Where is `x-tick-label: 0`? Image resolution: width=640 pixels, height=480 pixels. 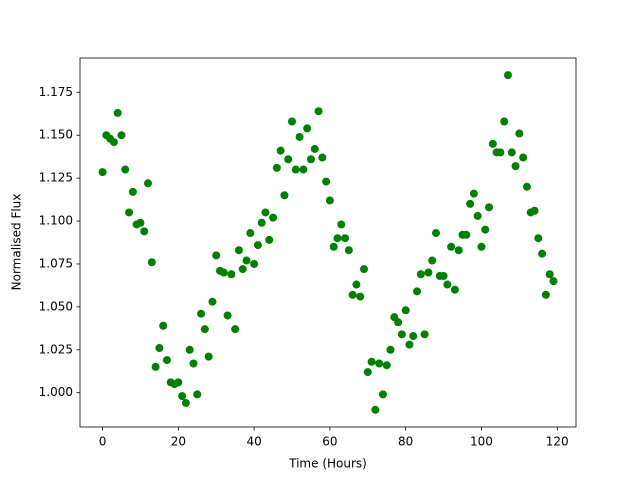 x-tick-label: 0 is located at coordinates (103, 442).